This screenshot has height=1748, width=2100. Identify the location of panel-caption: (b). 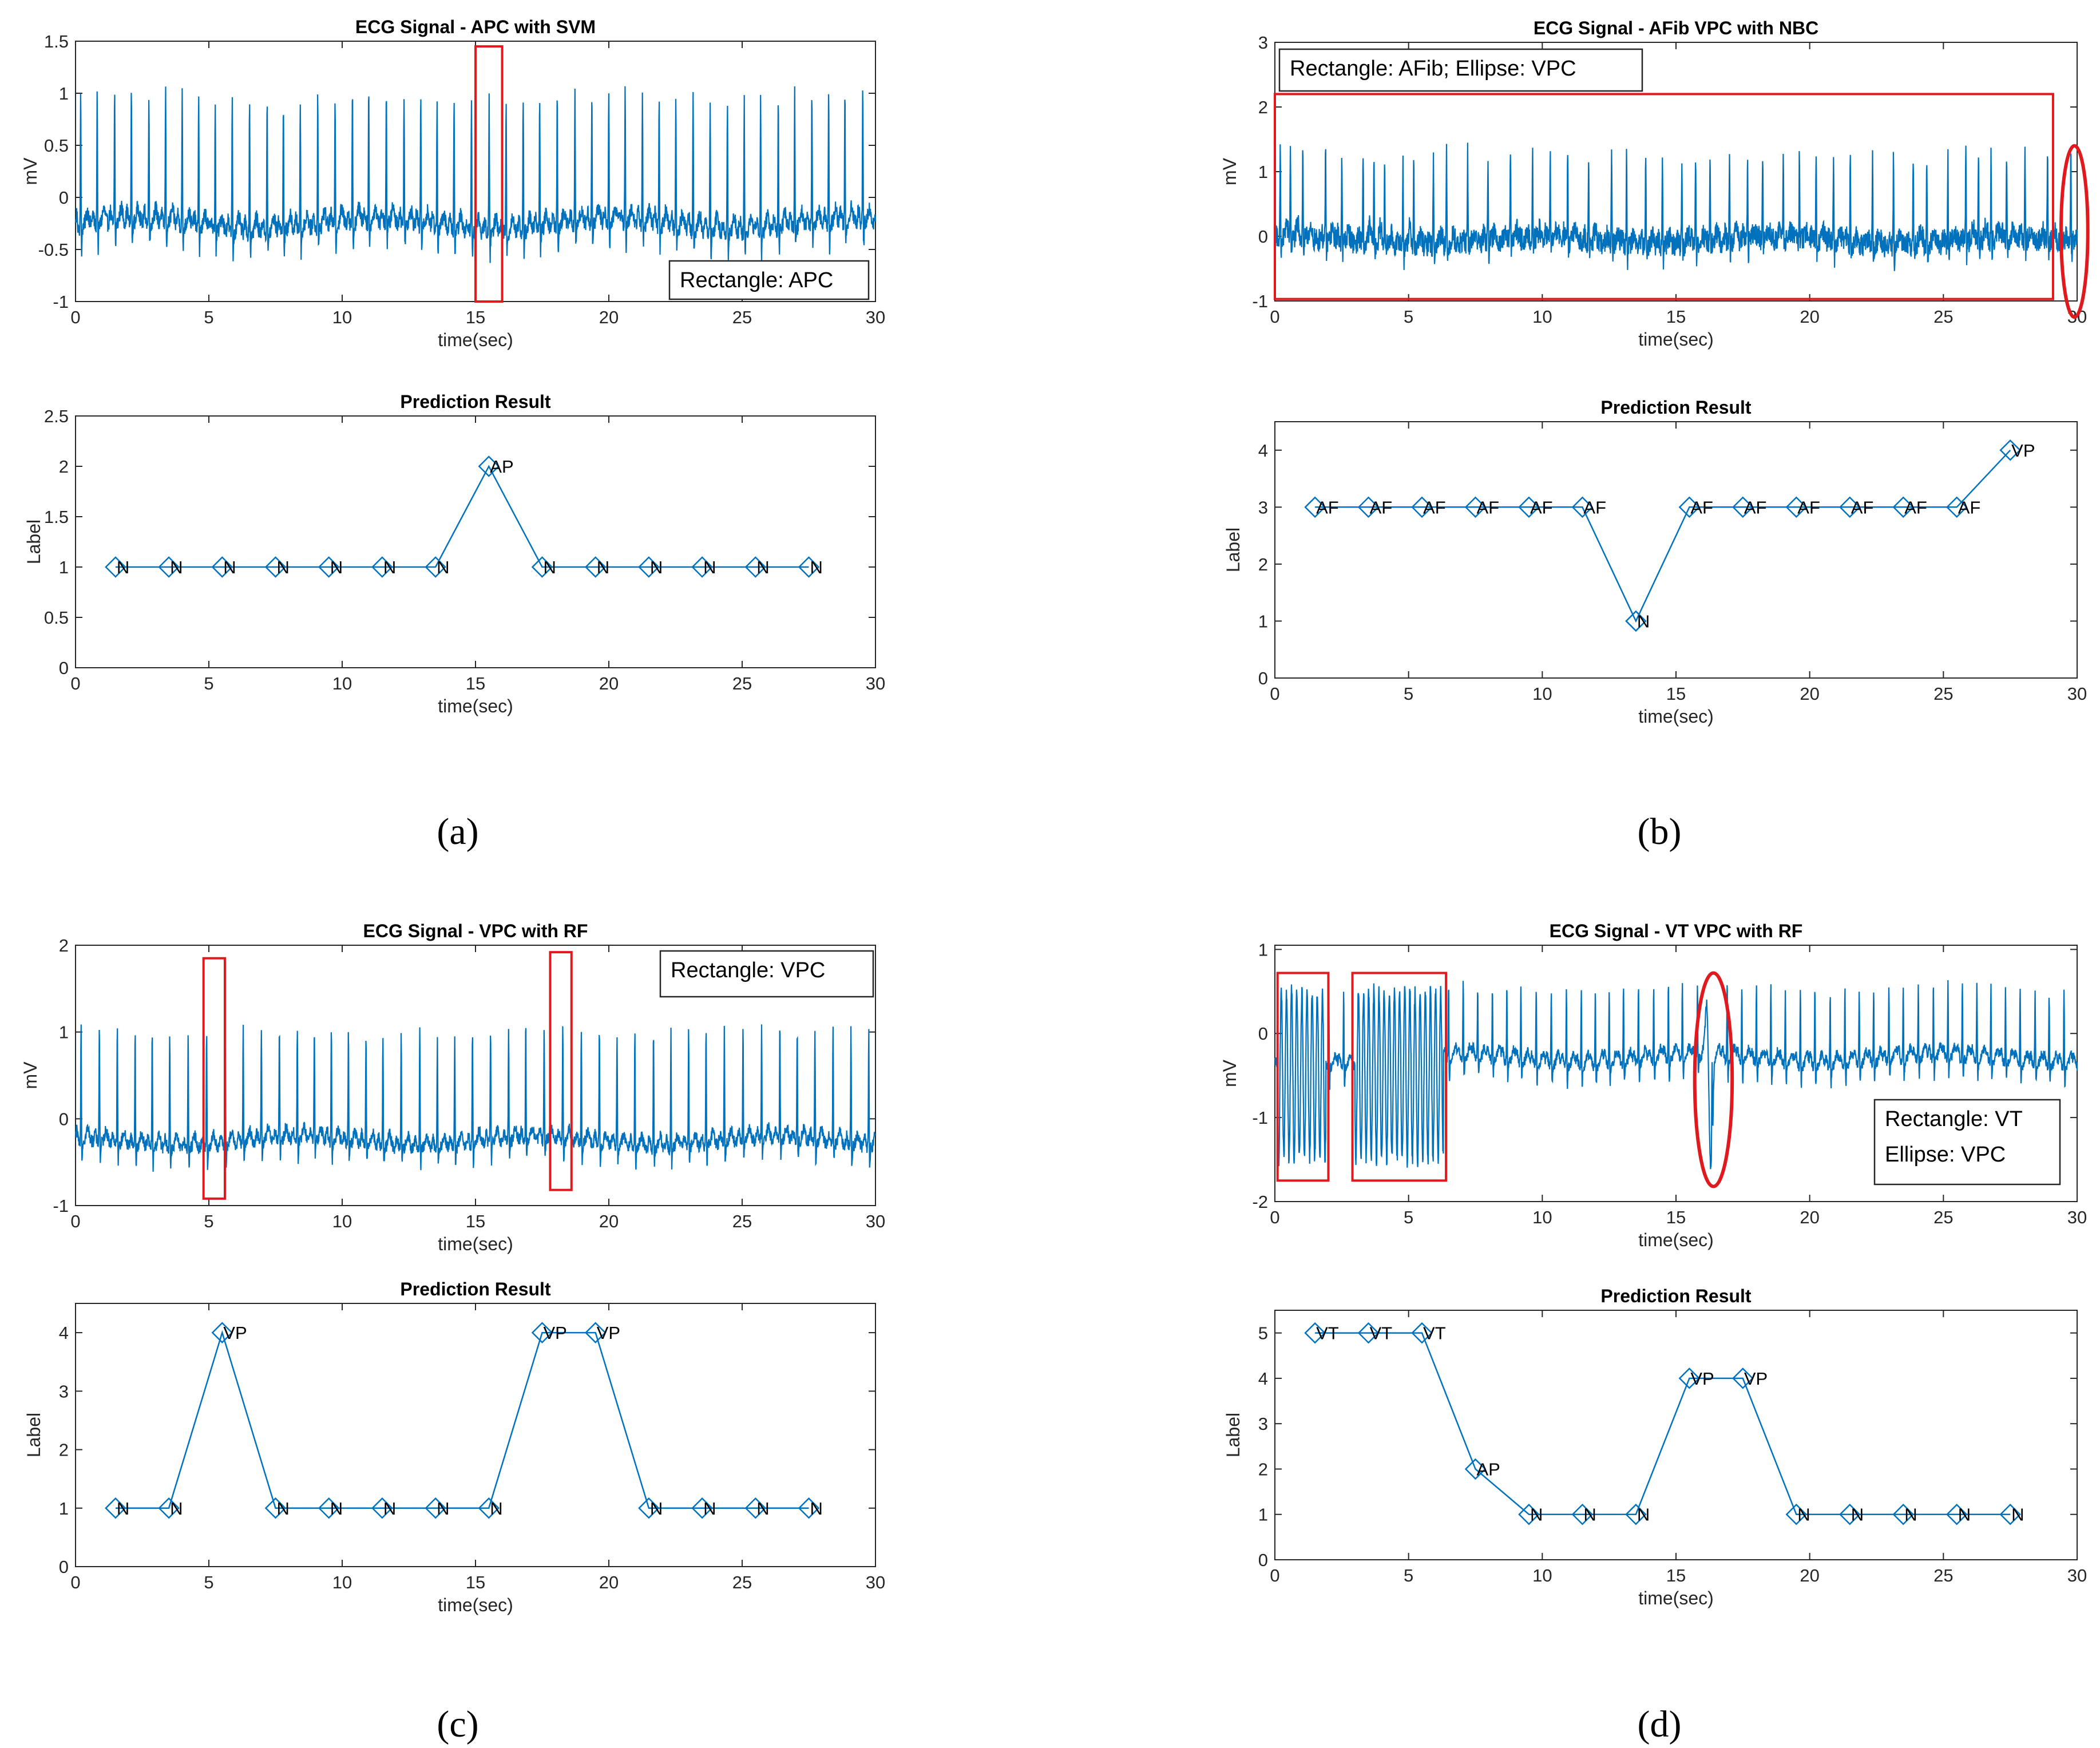
(1660, 832).